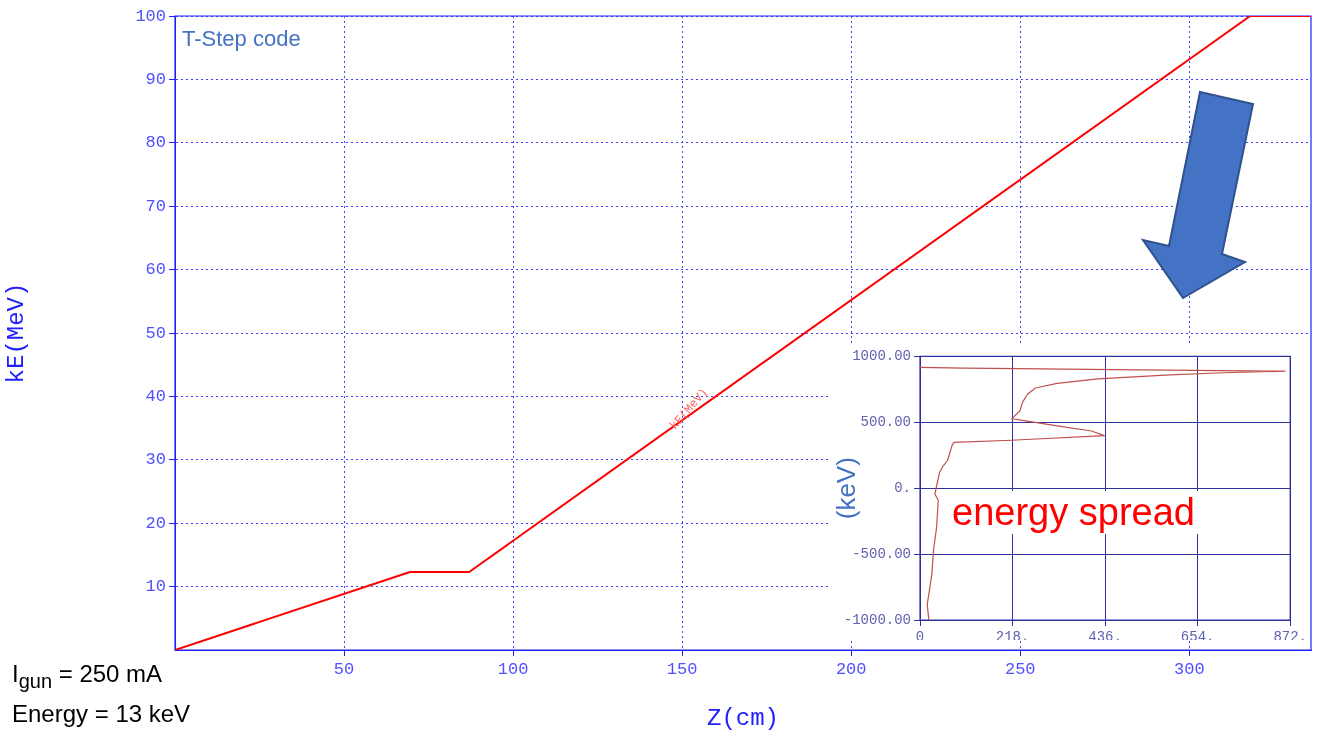 The width and height of the screenshot is (1317, 735). What do you see at coordinates (101, 714) in the screenshot?
I see `text: Energy = 13 keV` at bounding box center [101, 714].